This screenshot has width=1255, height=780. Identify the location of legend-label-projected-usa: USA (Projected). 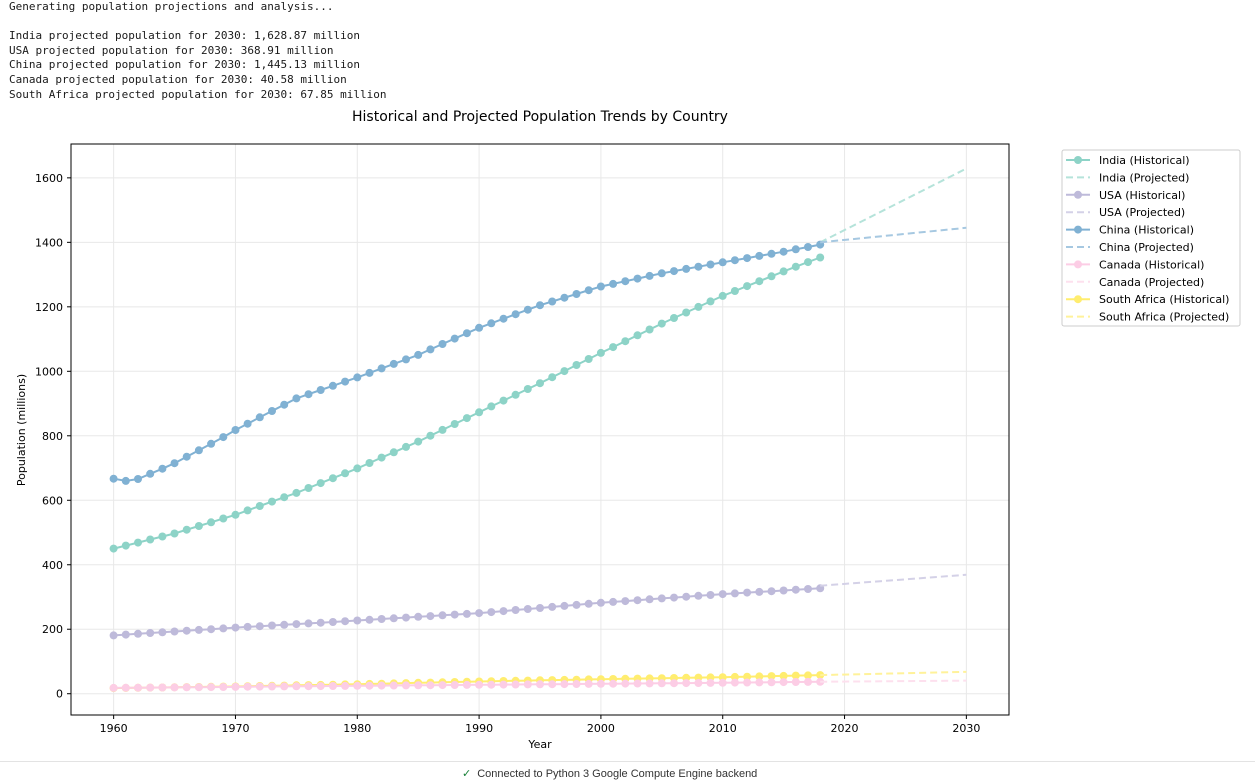
(1142, 212).